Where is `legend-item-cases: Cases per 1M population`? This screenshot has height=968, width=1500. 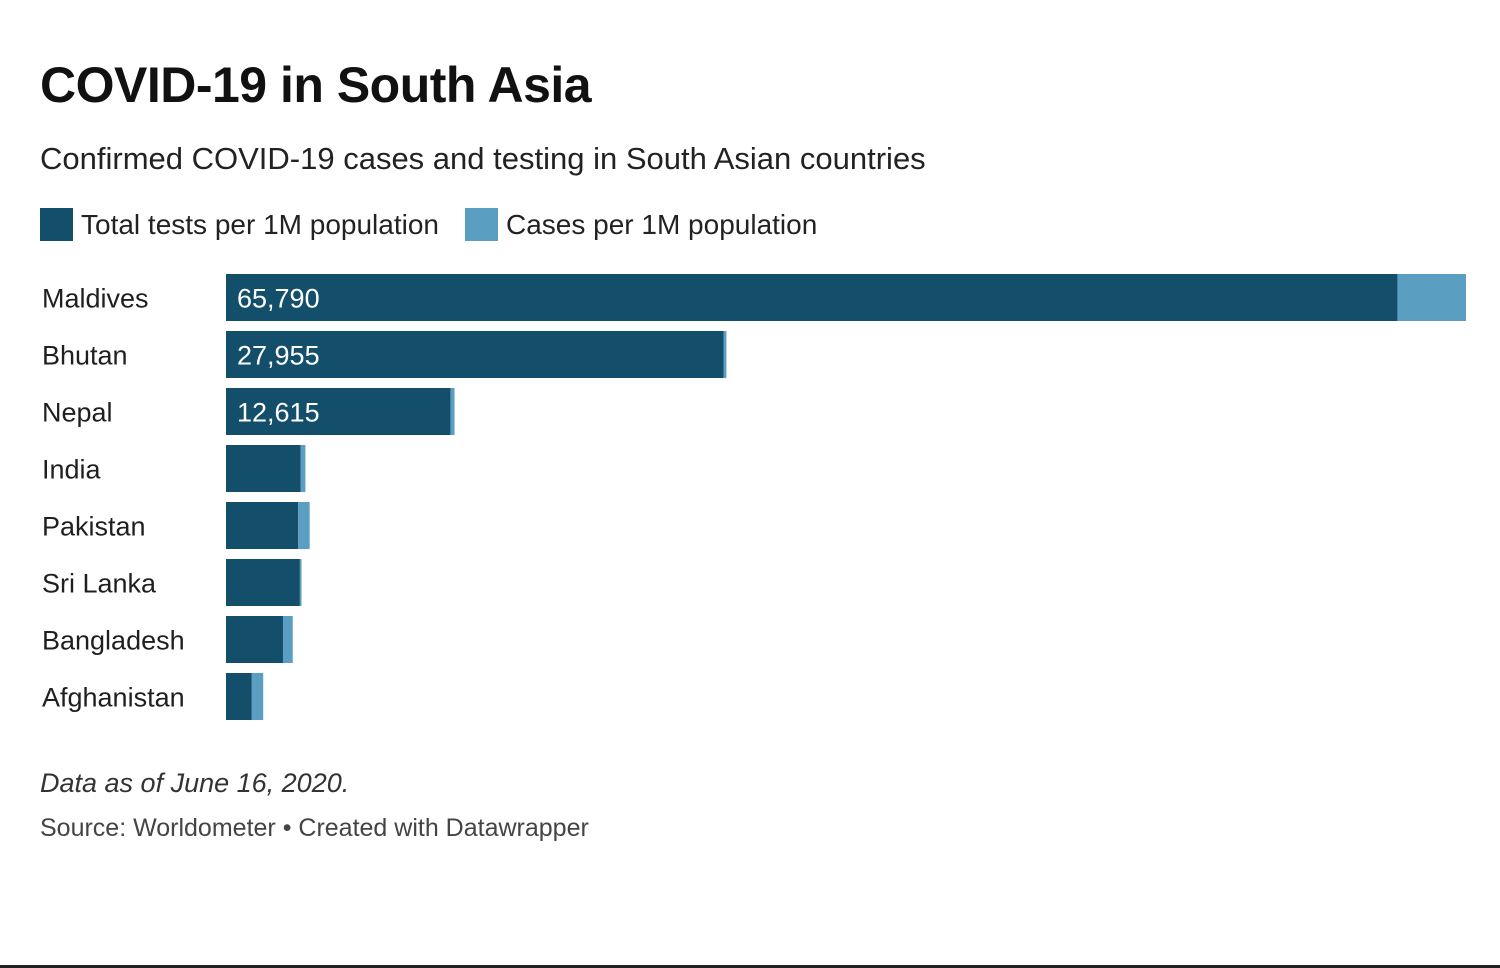 legend-item-cases: Cases per 1M population is located at coordinates (641, 224).